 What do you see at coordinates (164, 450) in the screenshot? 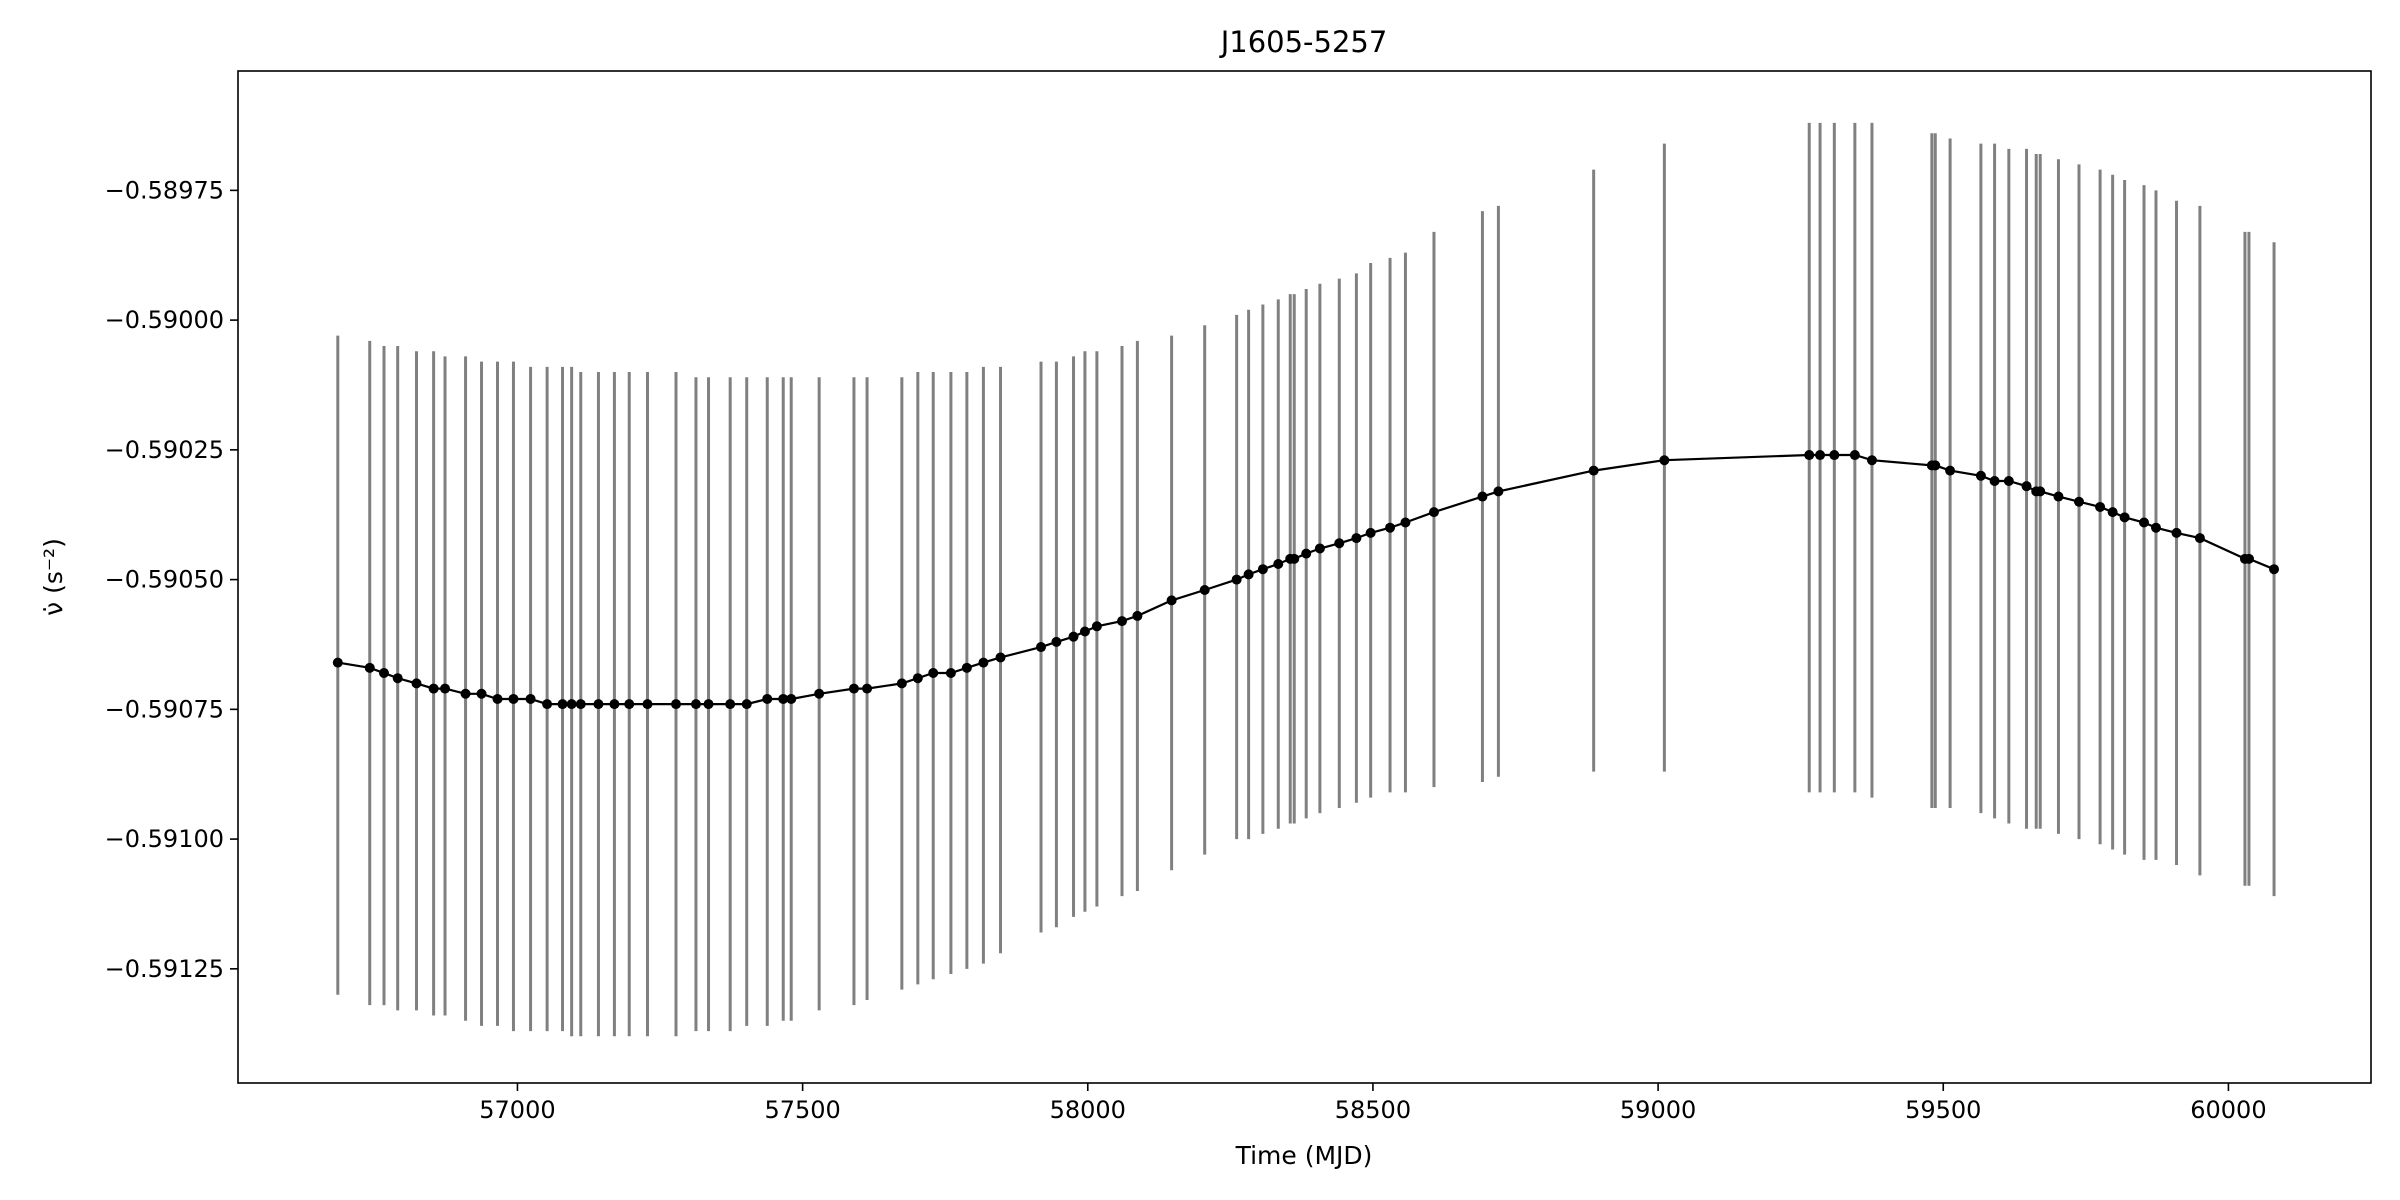
I see `y-tick-label: −0.59025` at bounding box center [164, 450].